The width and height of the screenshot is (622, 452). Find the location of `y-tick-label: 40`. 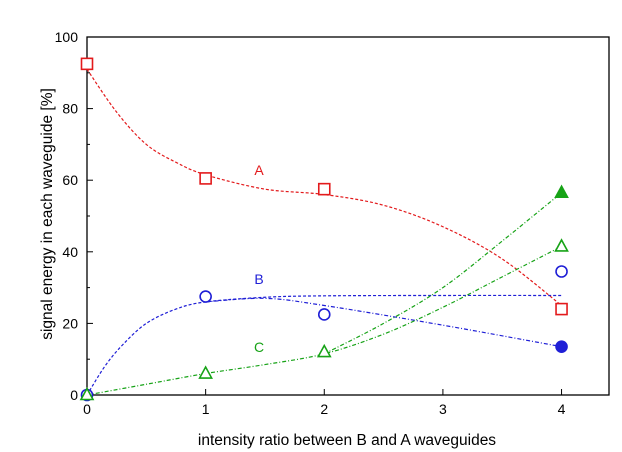

y-tick-label: 40 is located at coordinates (70, 252).